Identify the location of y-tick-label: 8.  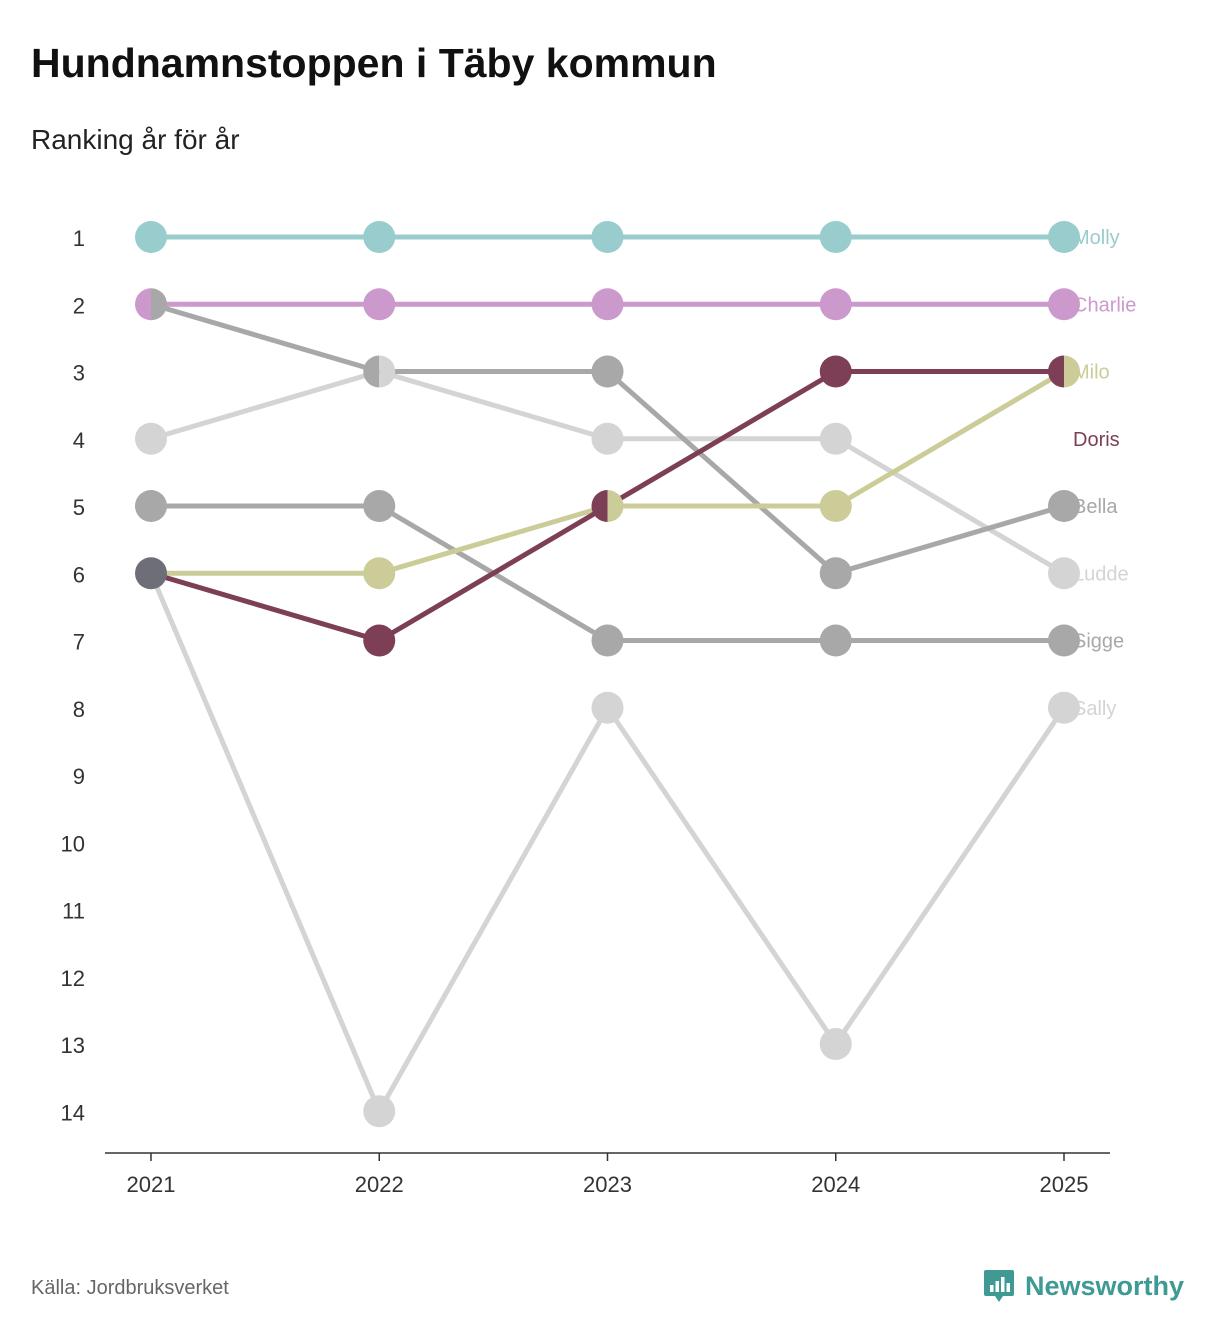
(79, 709).